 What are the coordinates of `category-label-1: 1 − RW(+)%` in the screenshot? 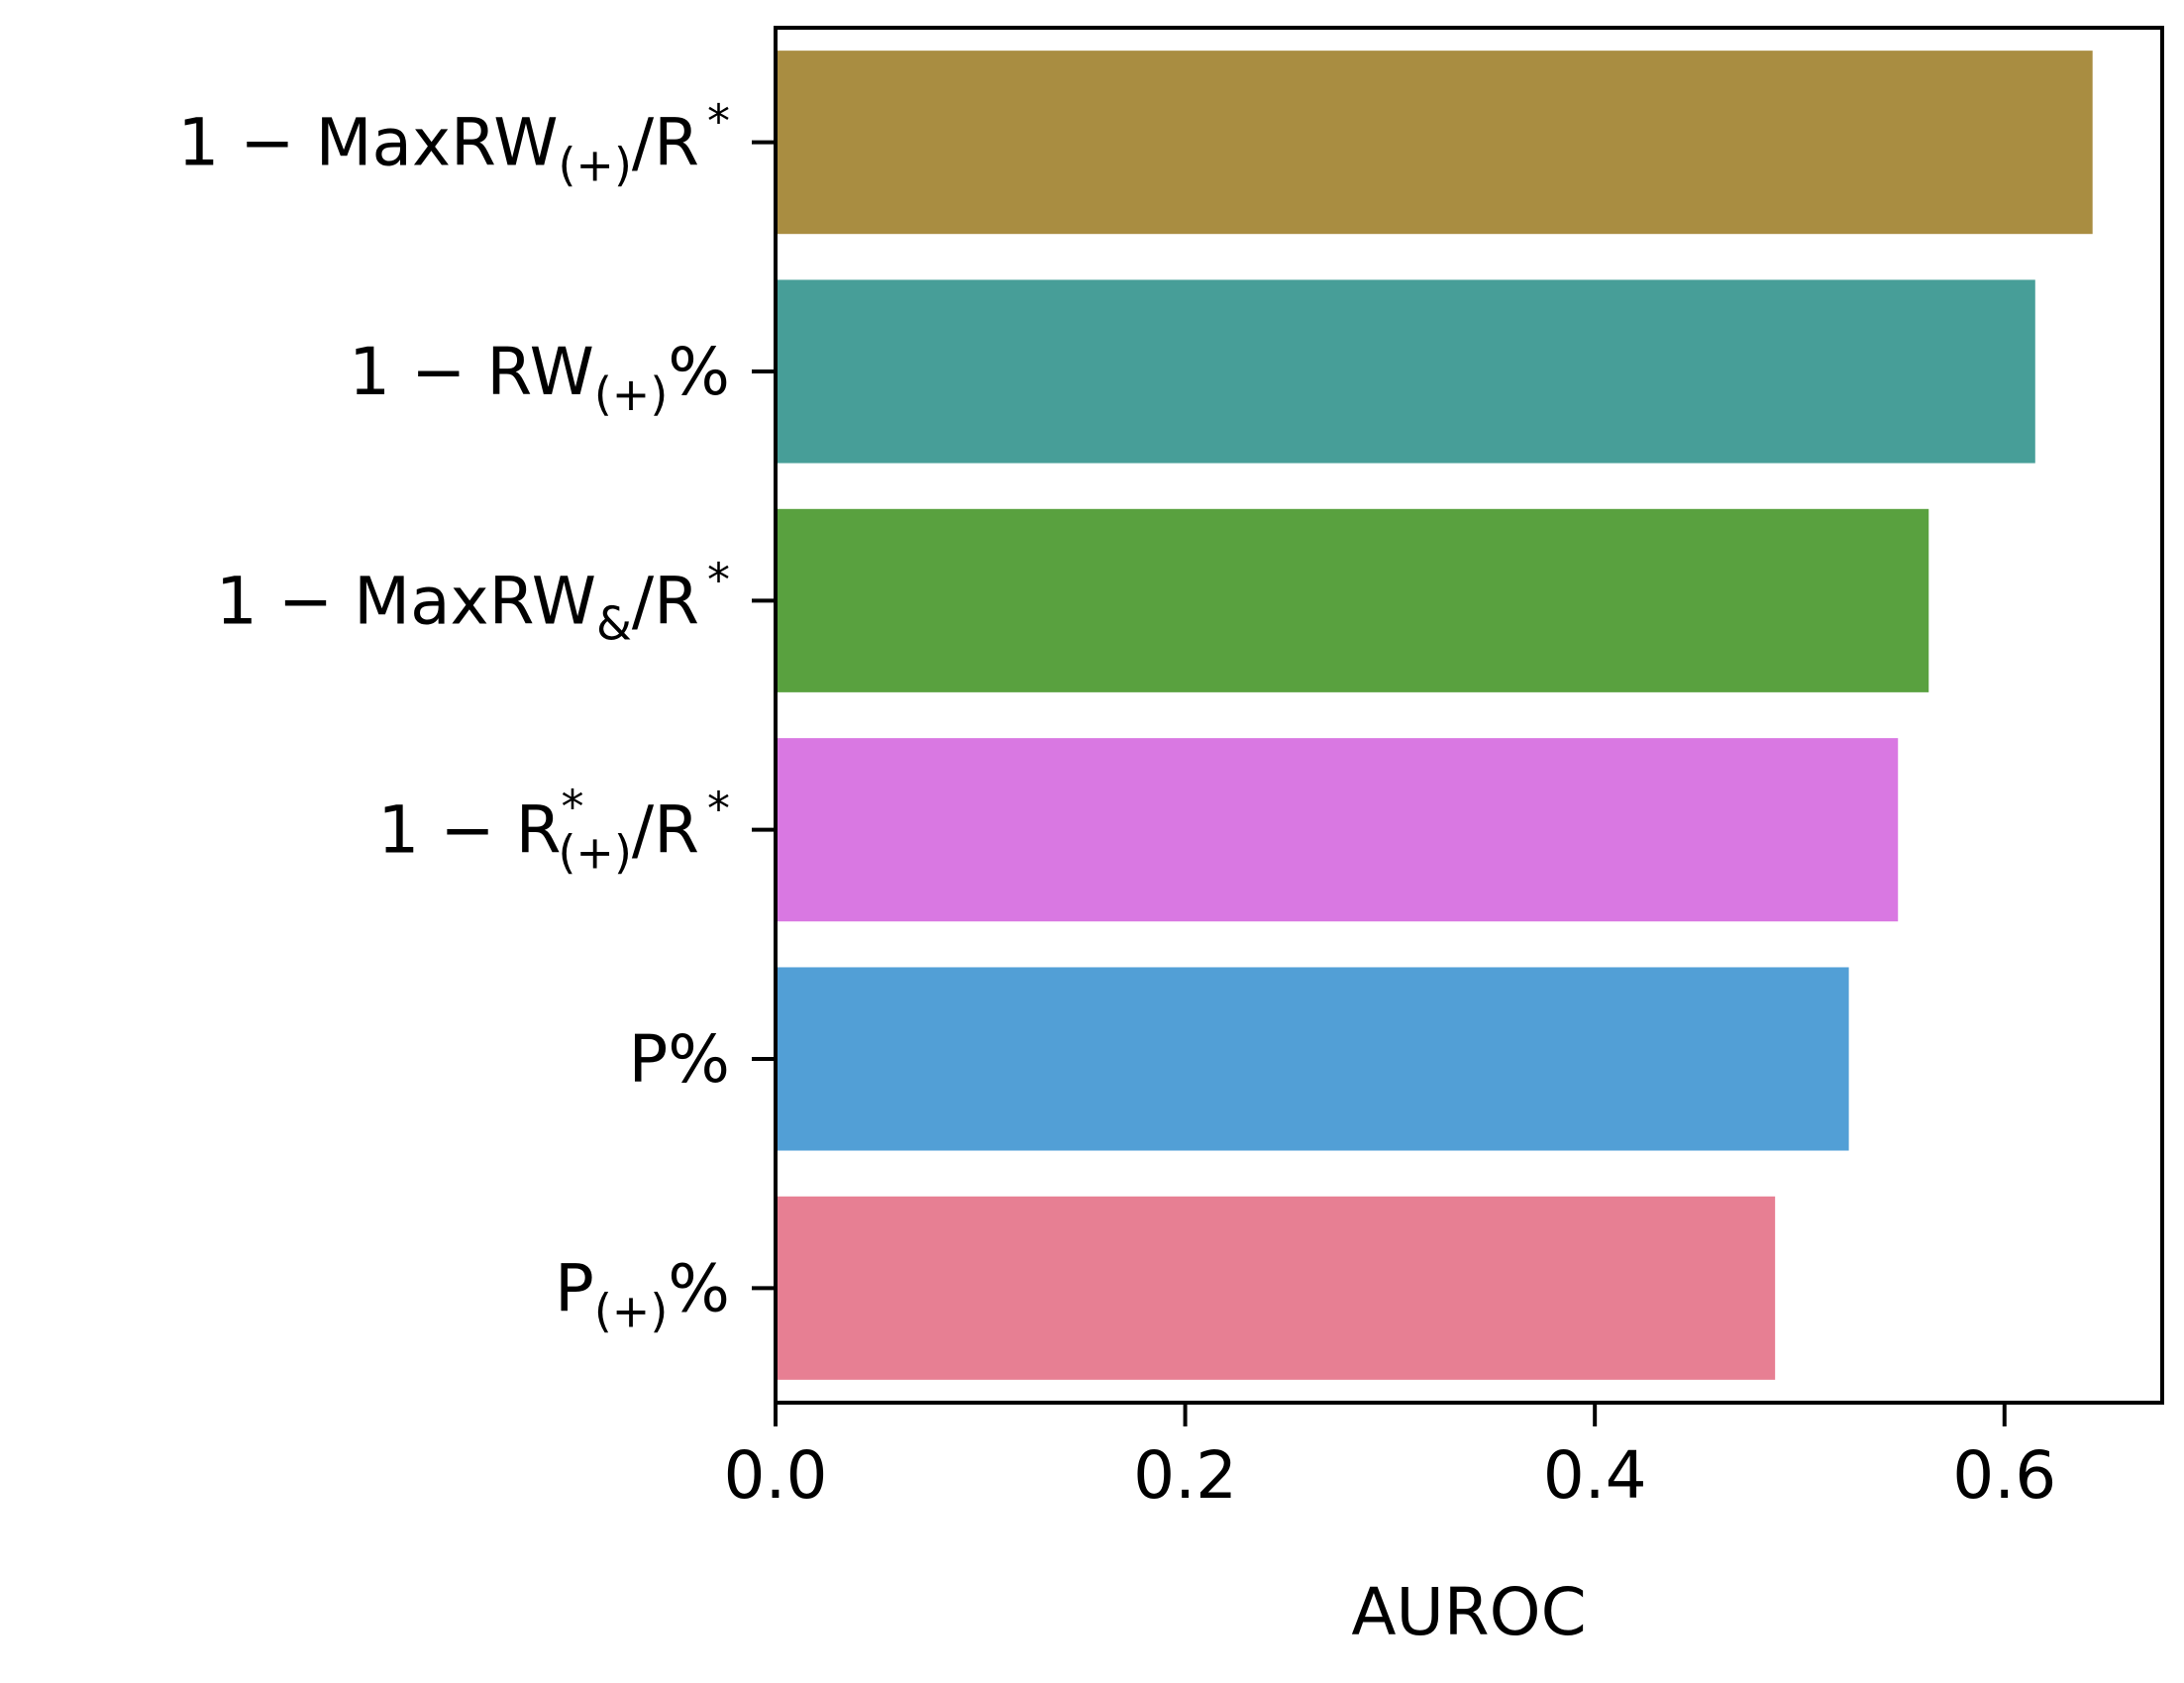 It's located at (539, 378).